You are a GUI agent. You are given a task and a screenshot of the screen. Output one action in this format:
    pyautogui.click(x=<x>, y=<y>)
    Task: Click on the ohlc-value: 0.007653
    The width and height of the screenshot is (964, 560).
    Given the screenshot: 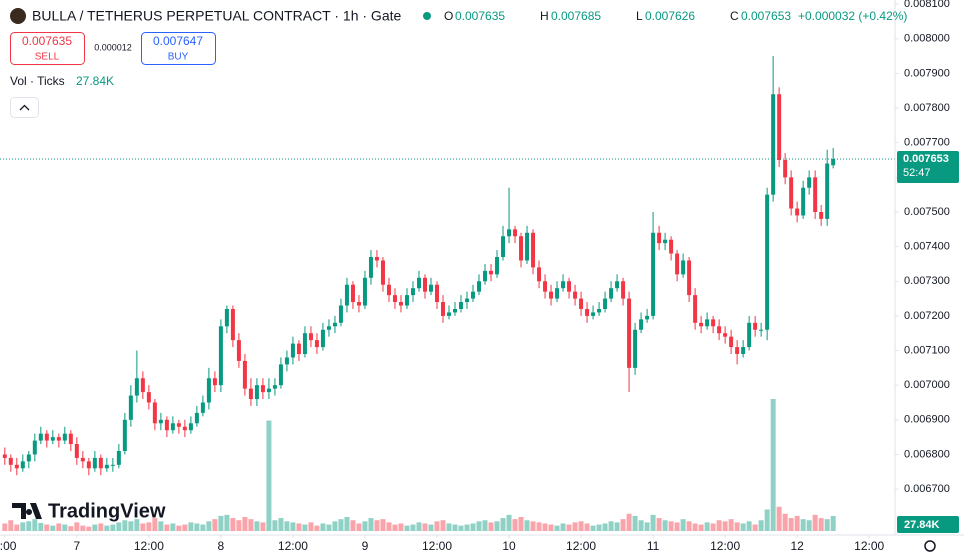 What is the action you would take?
    pyautogui.click(x=766, y=16)
    